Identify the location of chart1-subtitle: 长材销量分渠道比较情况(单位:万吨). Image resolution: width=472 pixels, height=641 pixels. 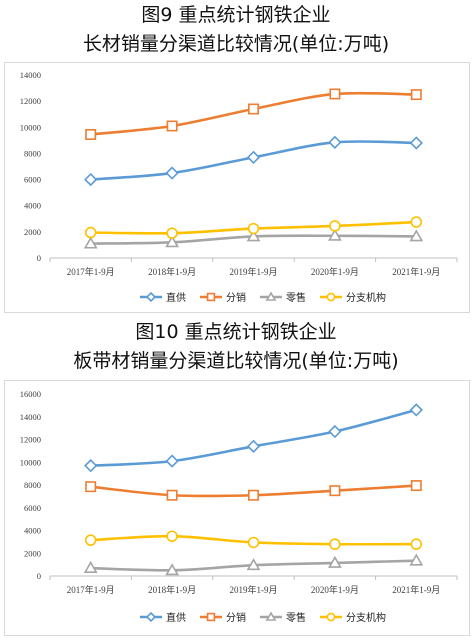
(236, 44).